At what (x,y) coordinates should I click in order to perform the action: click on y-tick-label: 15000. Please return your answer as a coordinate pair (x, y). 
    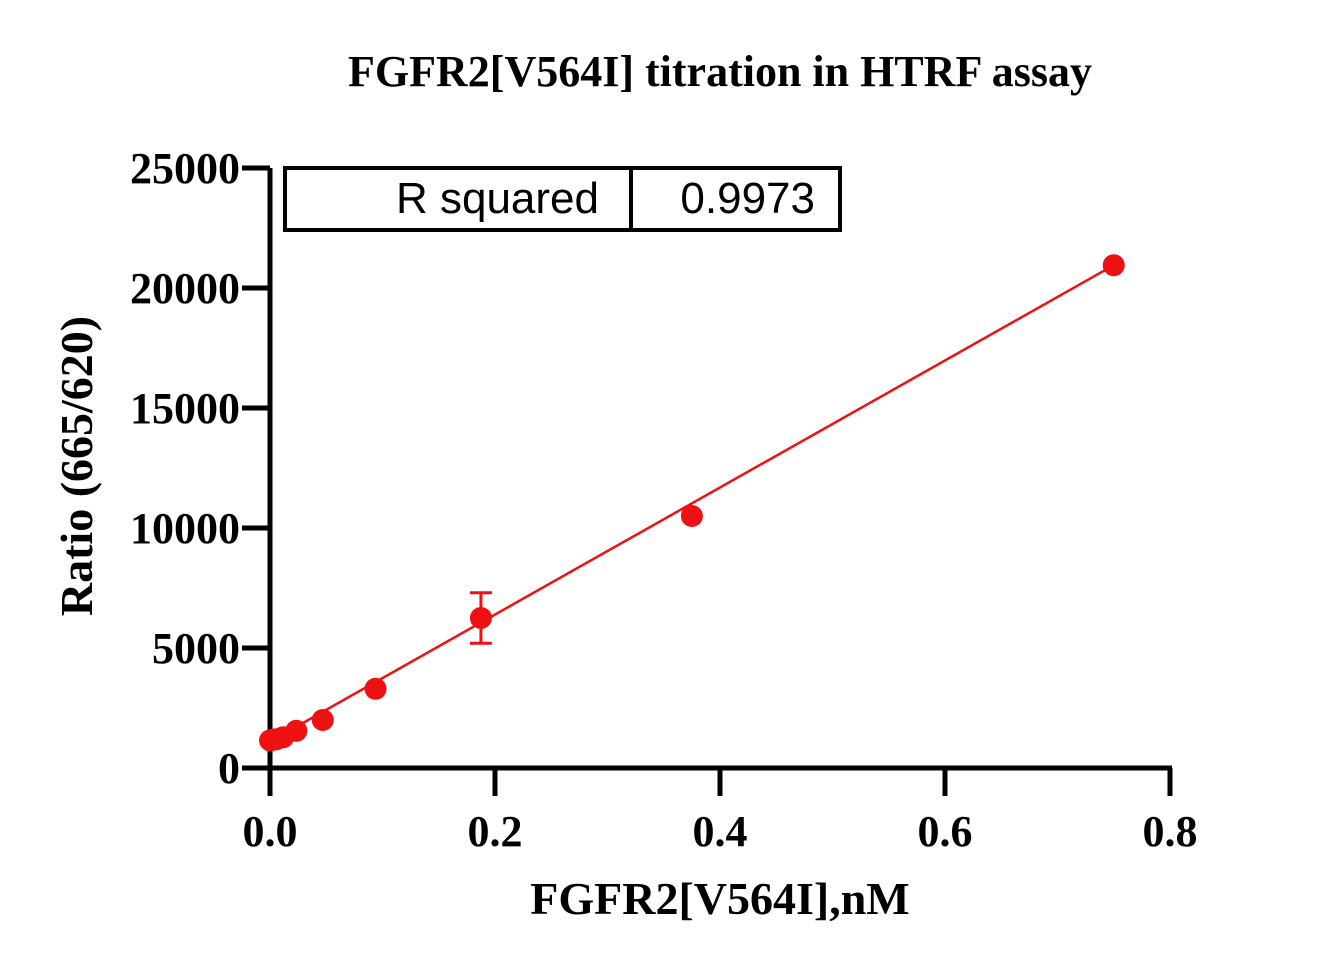
    Looking at the image, I should click on (185, 408).